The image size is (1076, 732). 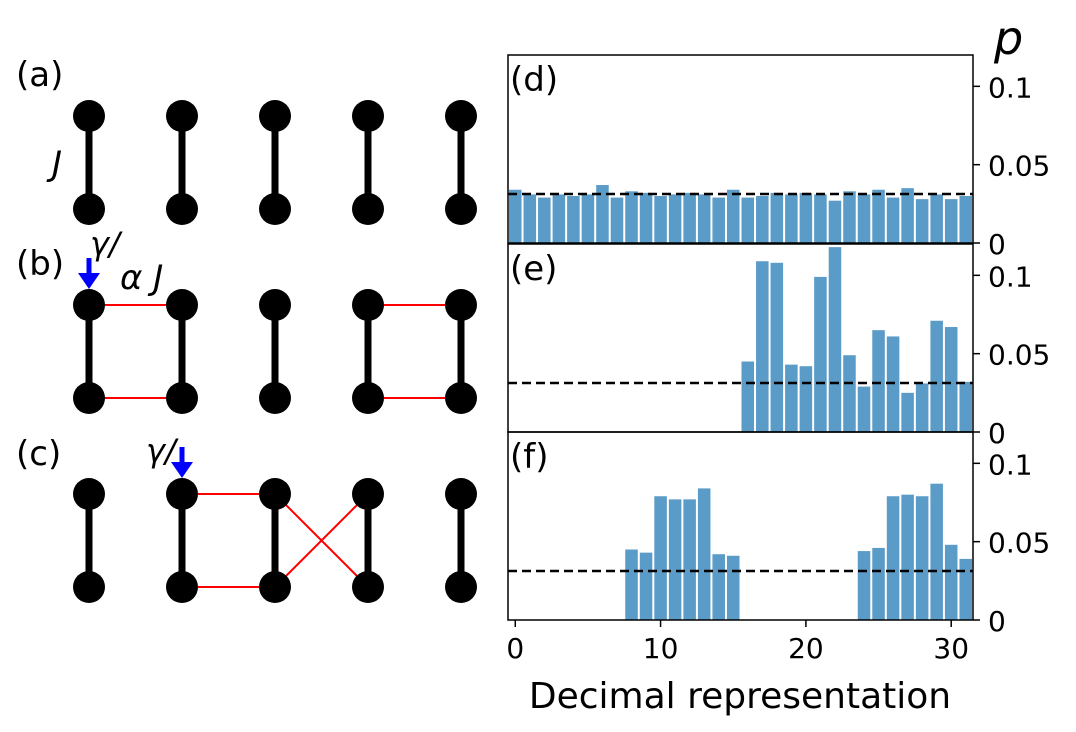 I want to click on chart-panel: (d) 0 0.05 0.1, so click(x=778, y=157).